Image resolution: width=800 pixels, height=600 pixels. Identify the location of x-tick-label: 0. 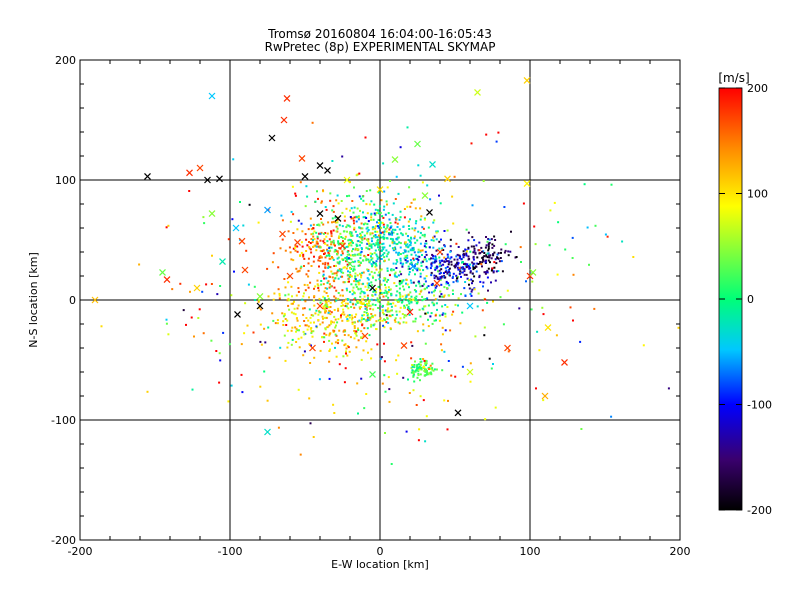
(380, 551).